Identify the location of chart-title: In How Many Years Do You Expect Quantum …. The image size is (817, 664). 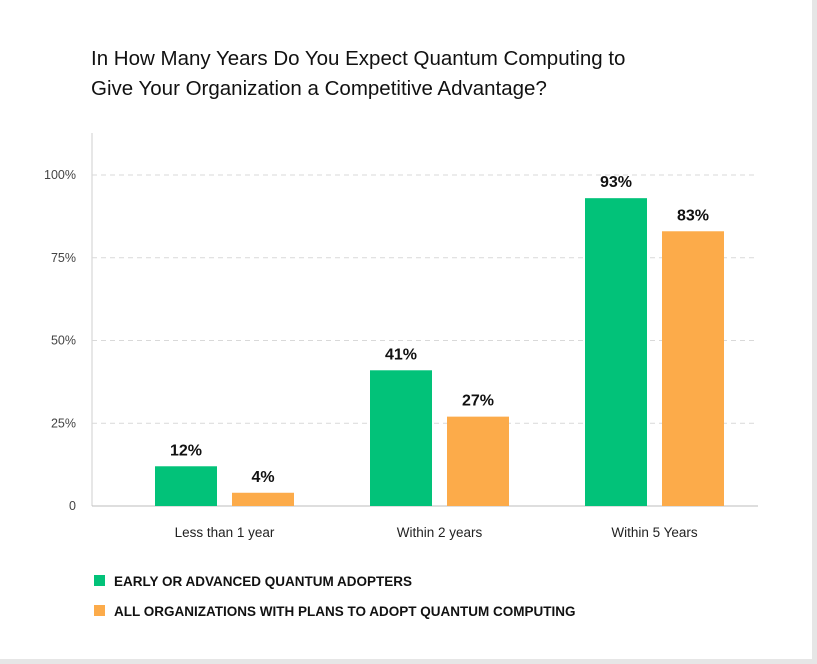
(411, 74).